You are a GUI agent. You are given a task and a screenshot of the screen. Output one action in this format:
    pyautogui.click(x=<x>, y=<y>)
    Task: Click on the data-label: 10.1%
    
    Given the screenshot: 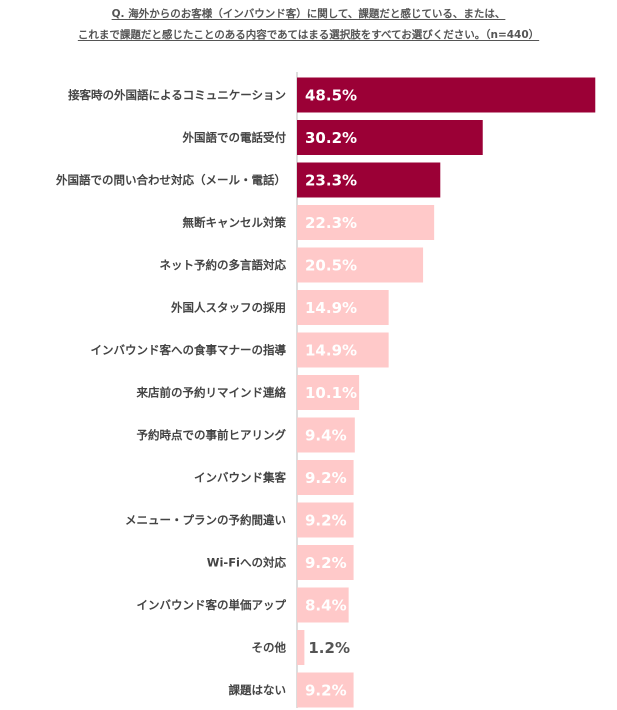 What is the action you would take?
    pyautogui.click(x=331, y=393)
    